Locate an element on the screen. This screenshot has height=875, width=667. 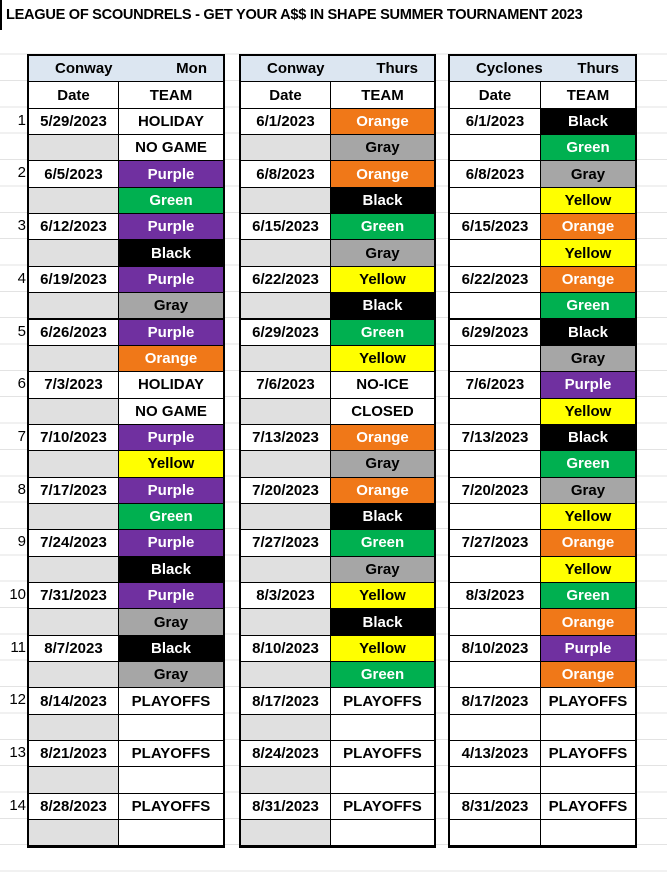
date-cell: 5/29/2023 is located at coordinates (73, 121).